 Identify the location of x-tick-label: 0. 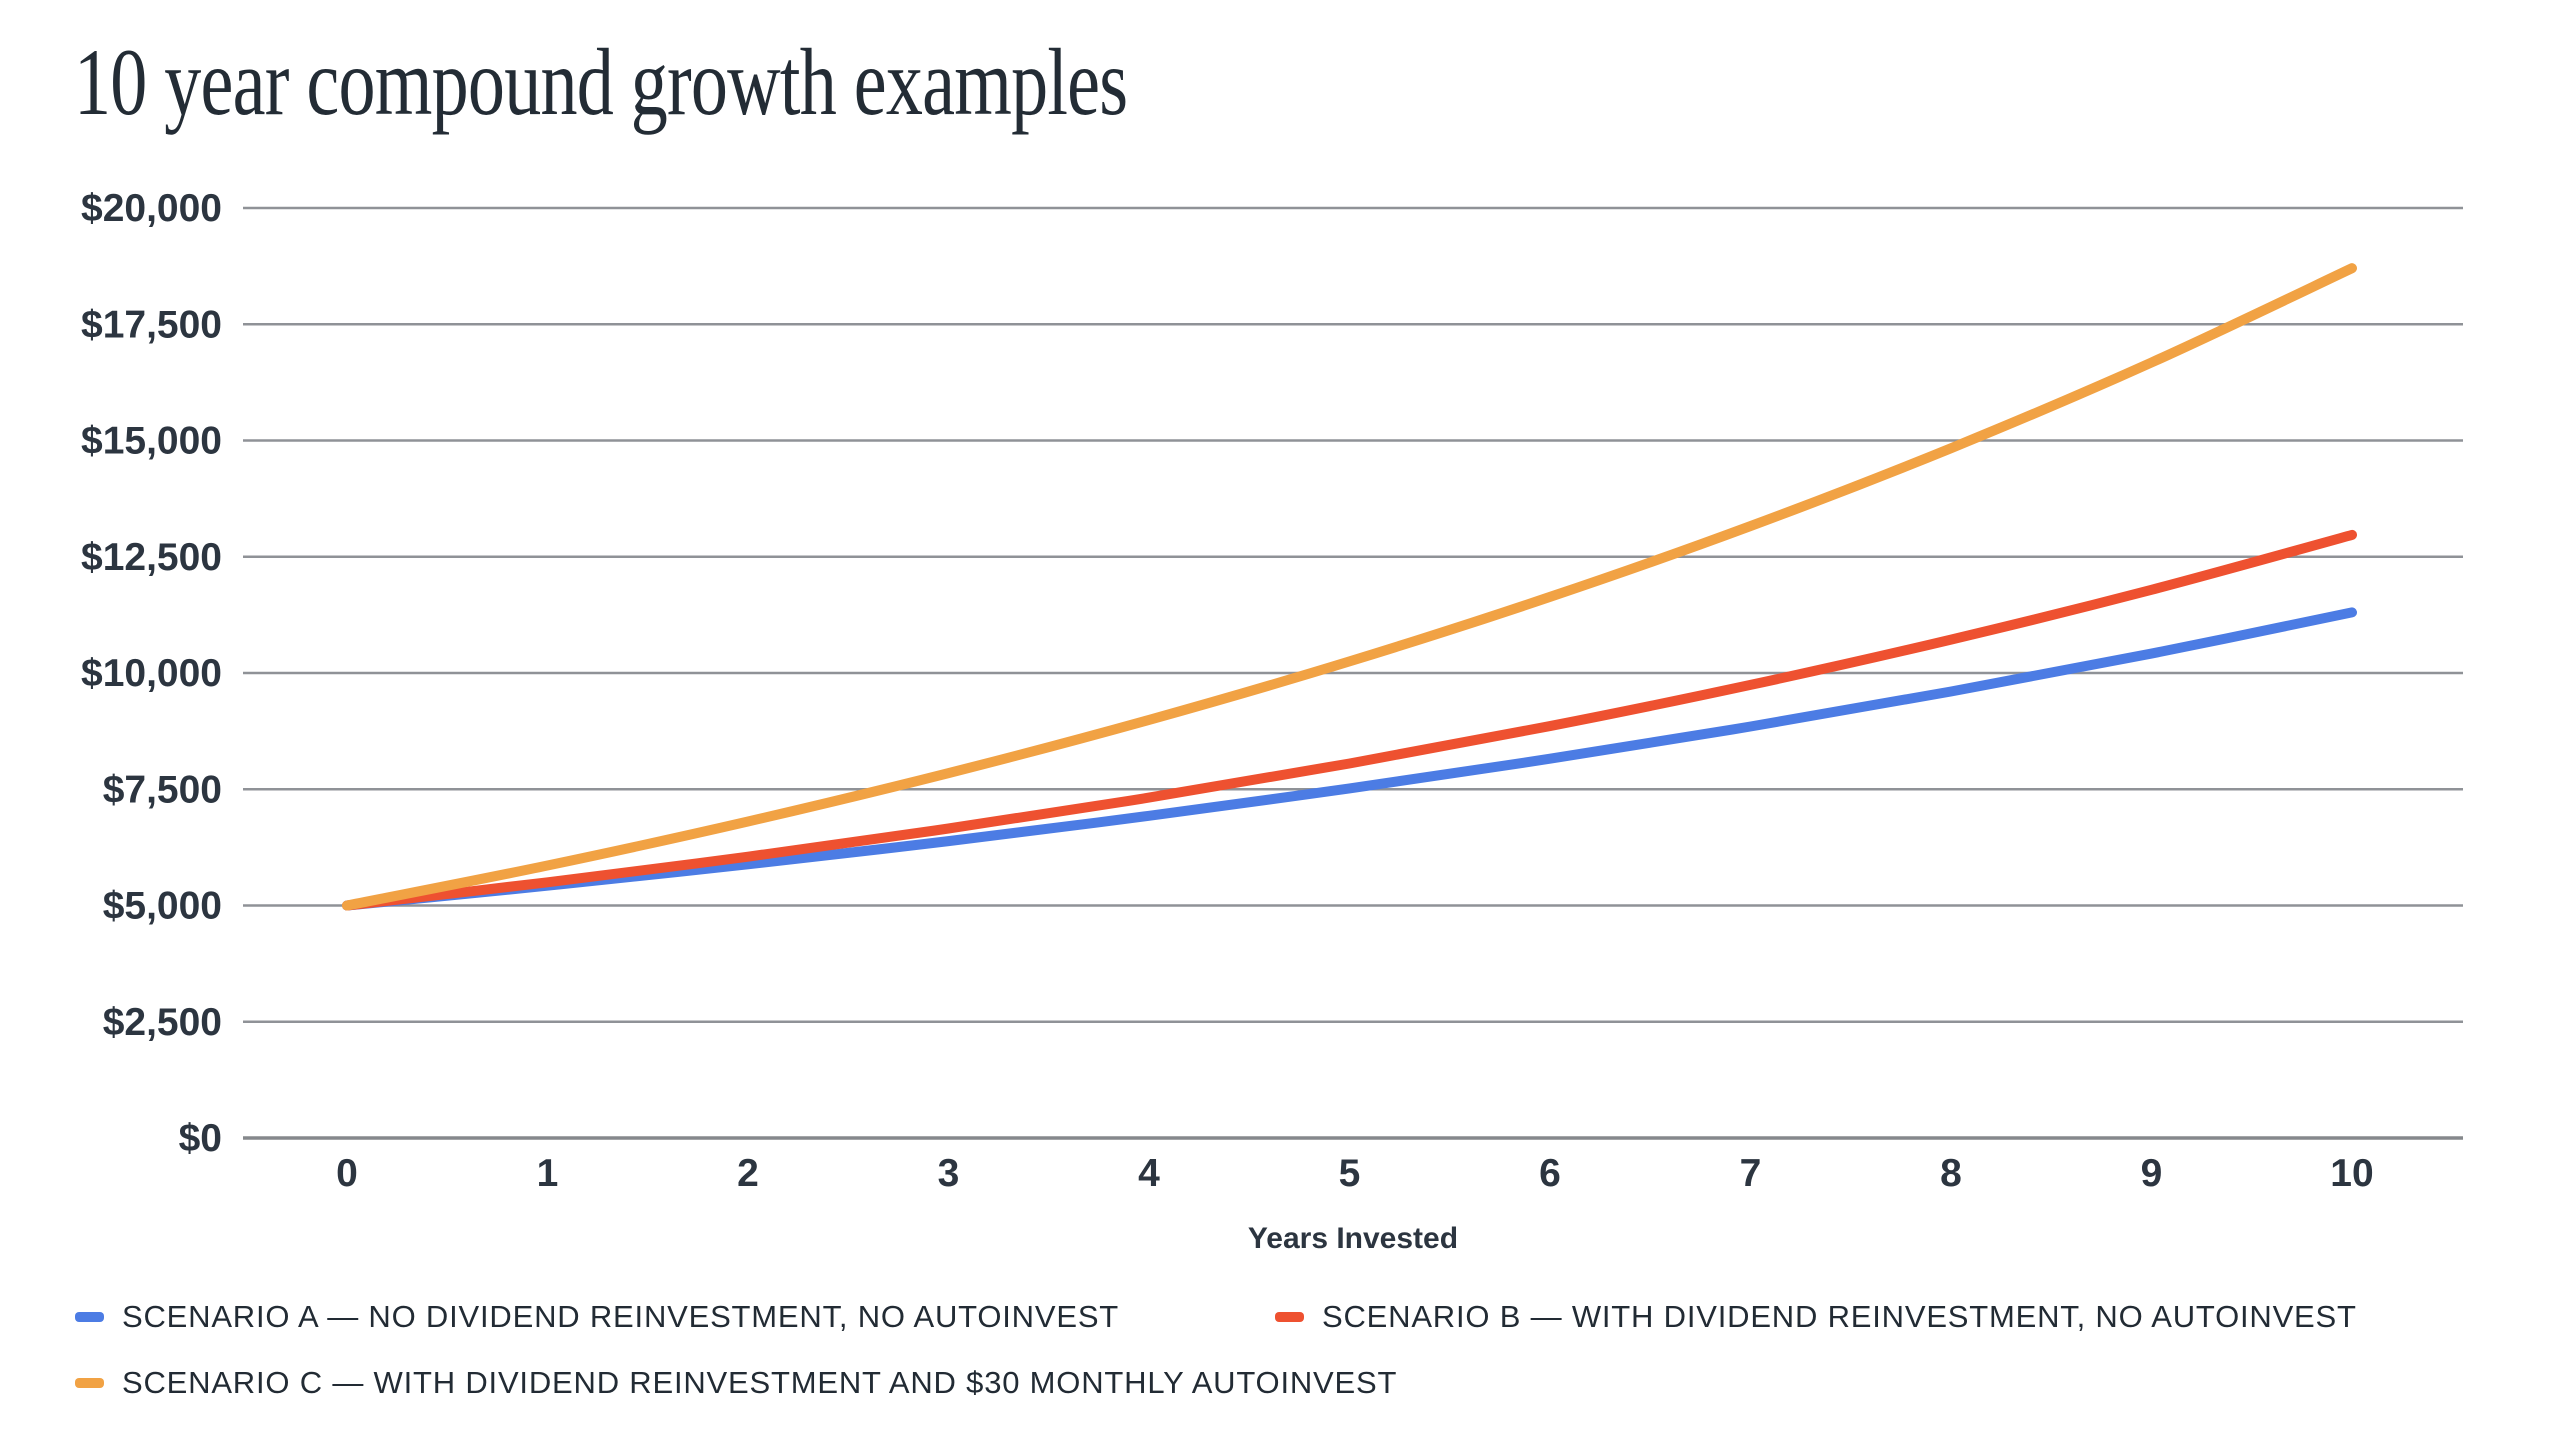
(347, 1173).